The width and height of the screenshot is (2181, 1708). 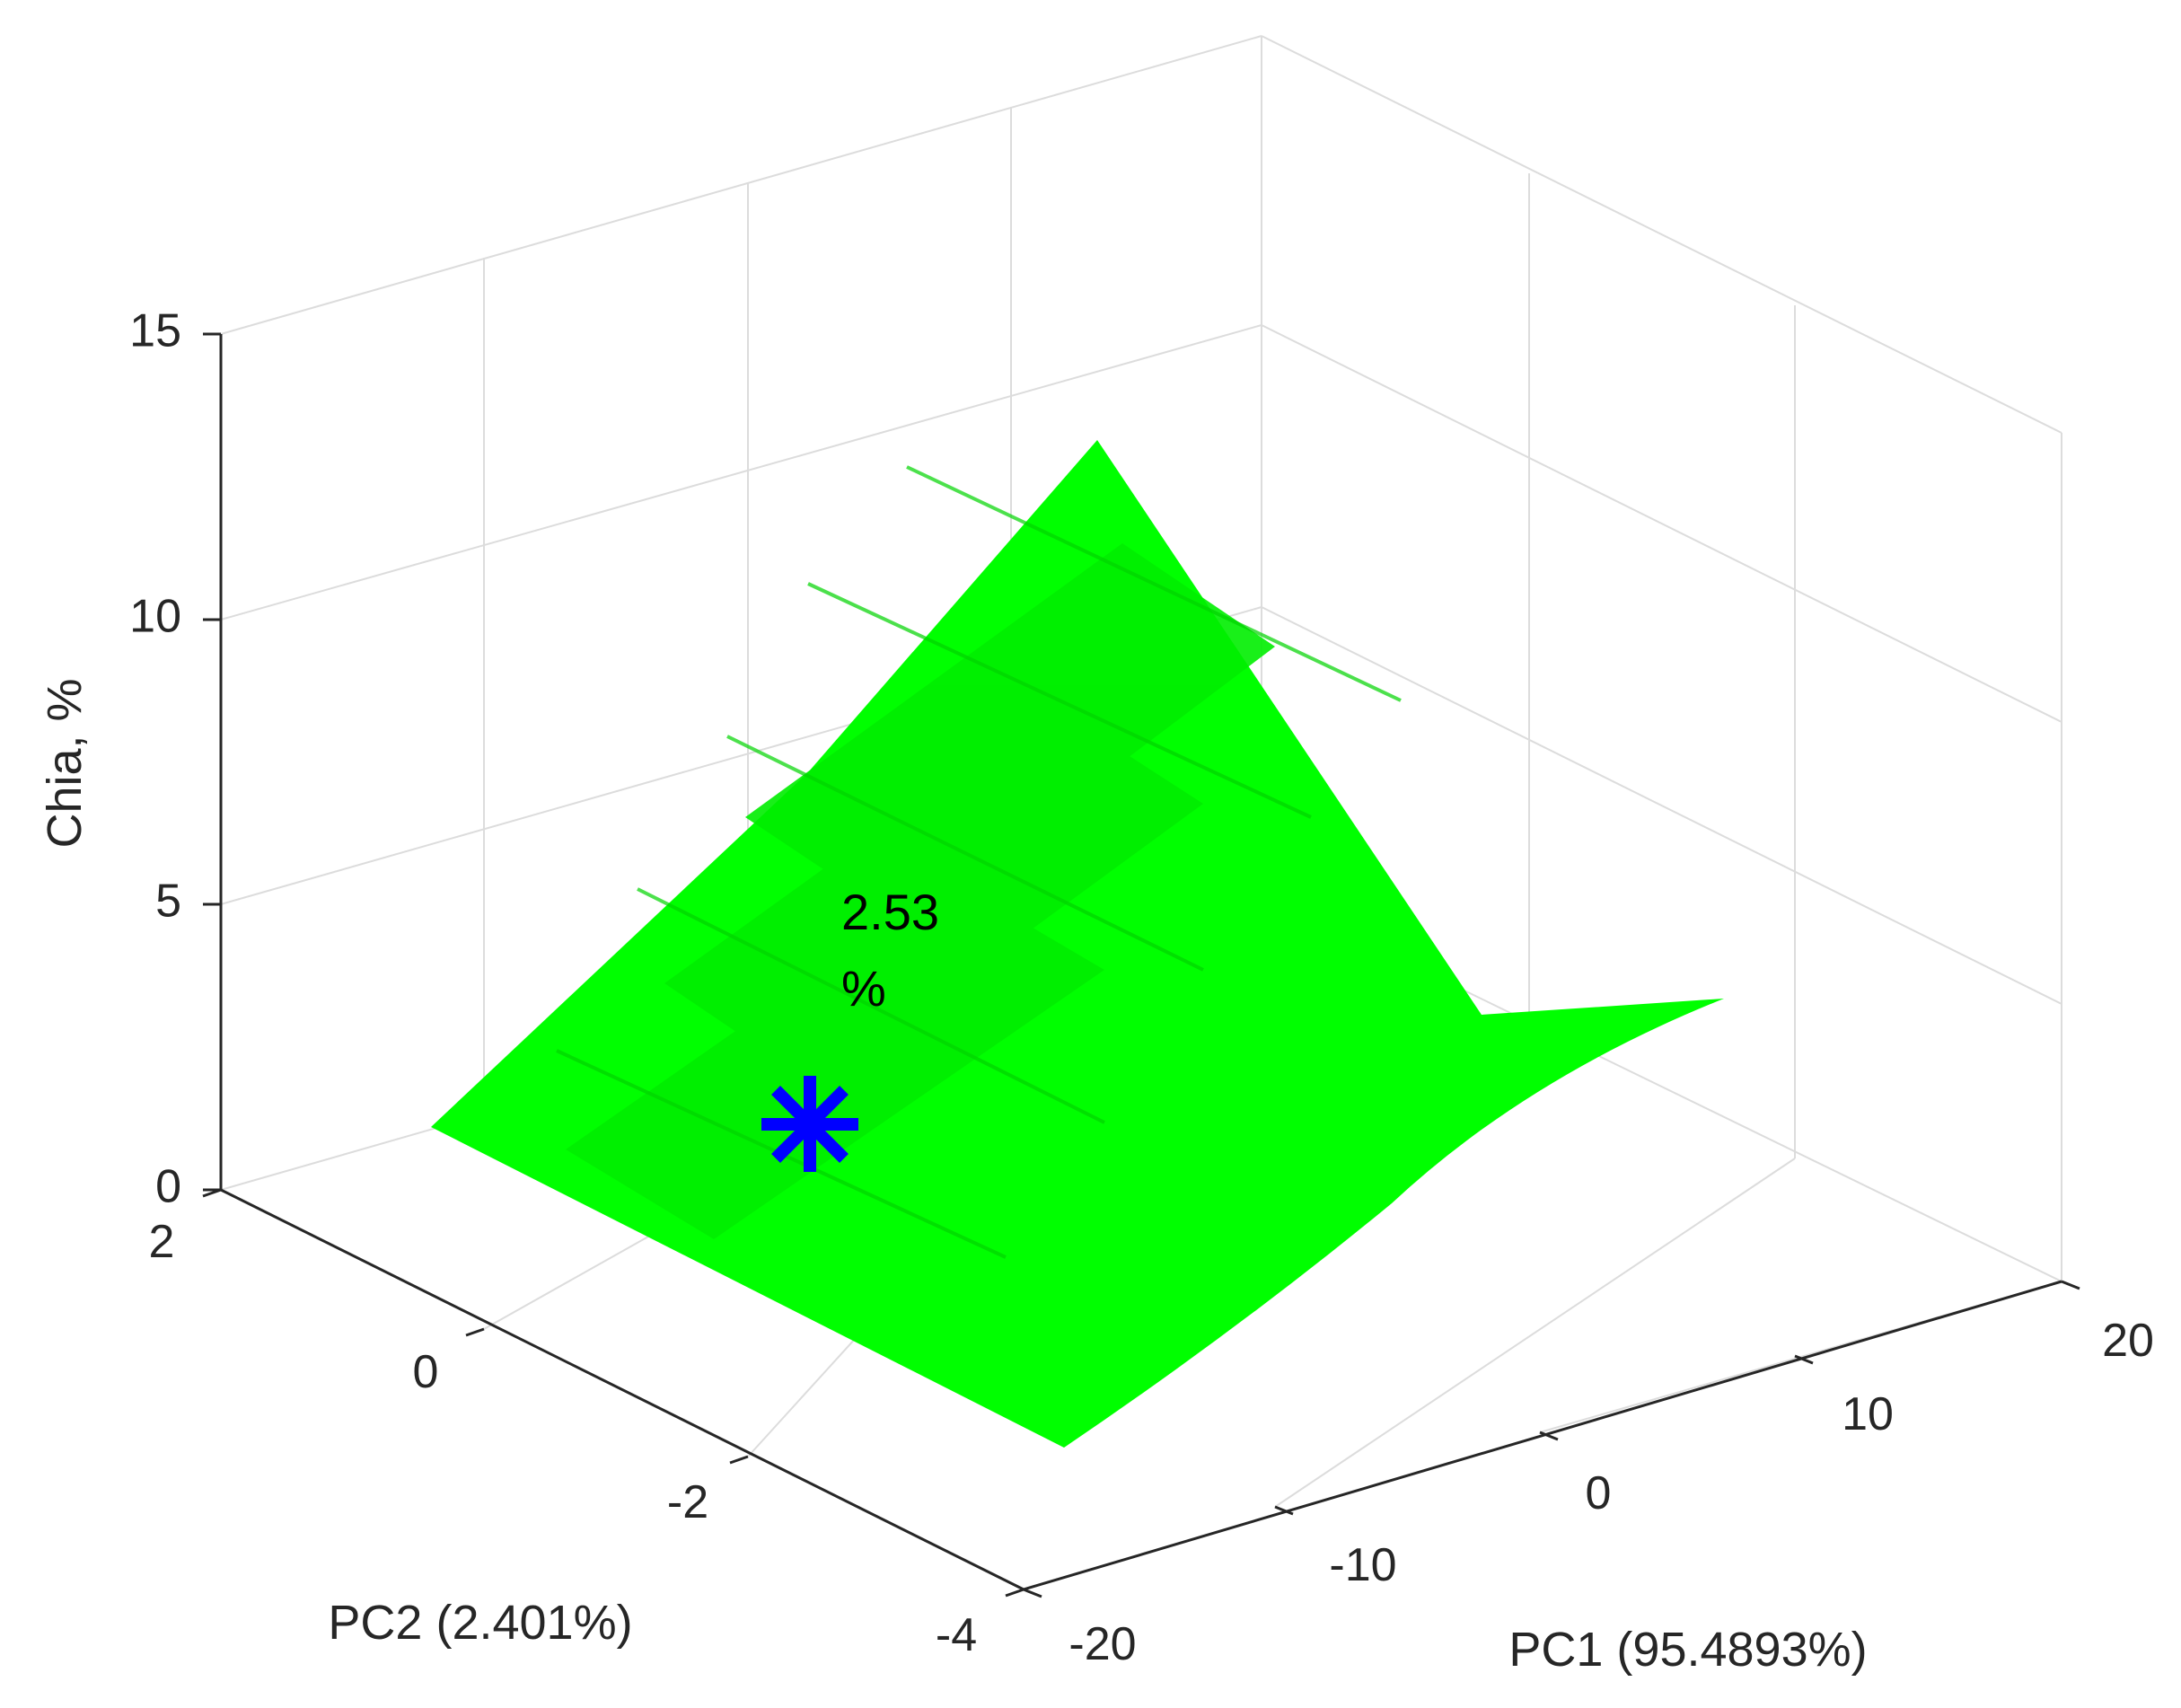 What do you see at coordinates (65, 763) in the screenshot?
I see `z-axis-label: Chia, %` at bounding box center [65, 763].